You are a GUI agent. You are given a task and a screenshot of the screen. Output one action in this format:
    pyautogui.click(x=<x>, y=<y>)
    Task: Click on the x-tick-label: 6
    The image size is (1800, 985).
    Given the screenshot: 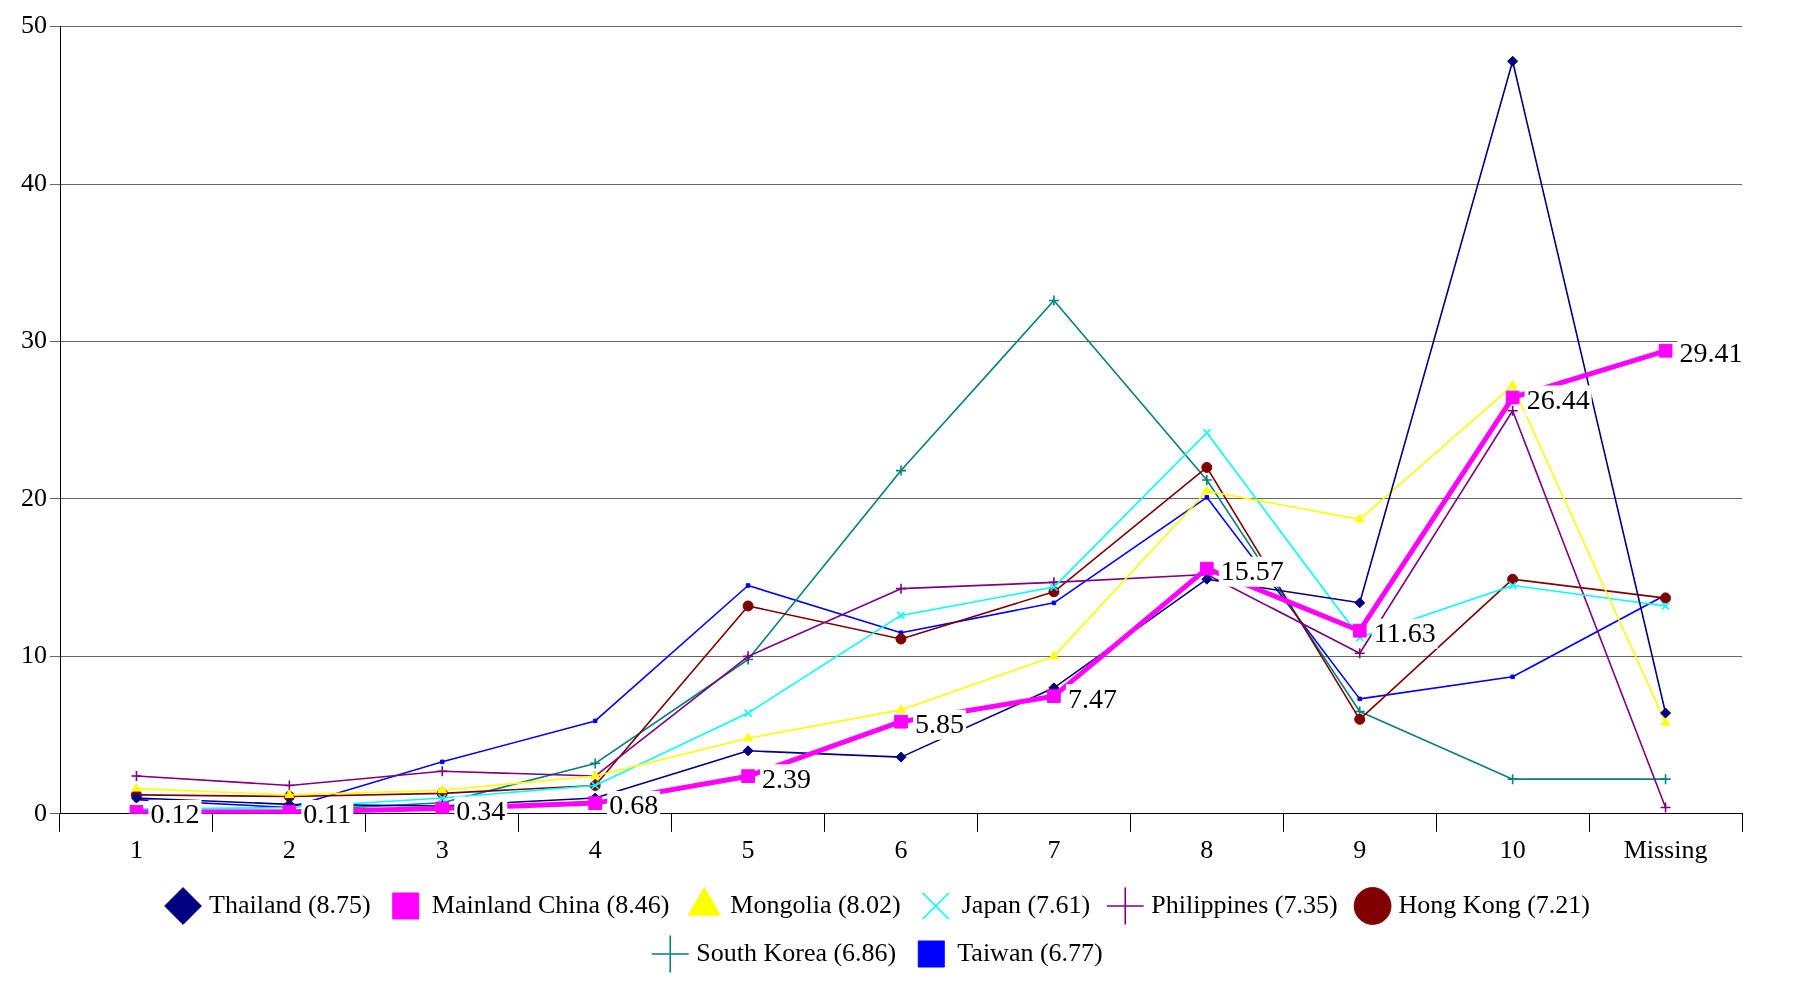 What is the action you would take?
    pyautogui.click(x=901, y=850)
    